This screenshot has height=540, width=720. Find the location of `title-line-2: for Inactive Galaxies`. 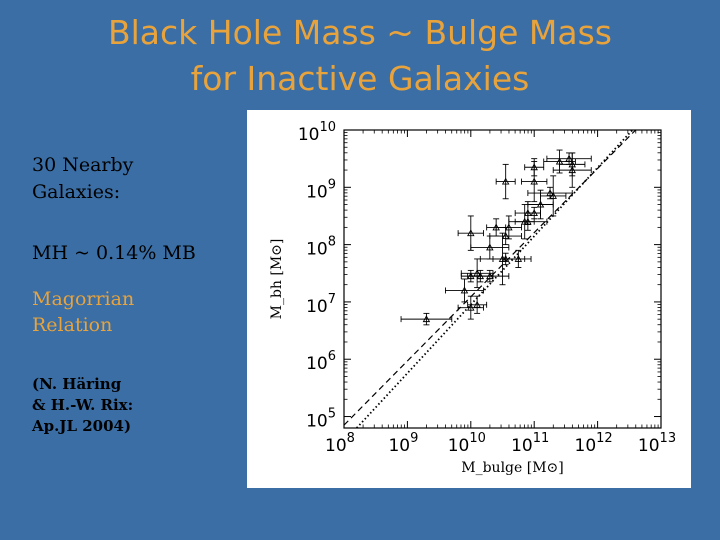

title-line-2: for Inactive Galaxies is located at coordinates (360, 78).